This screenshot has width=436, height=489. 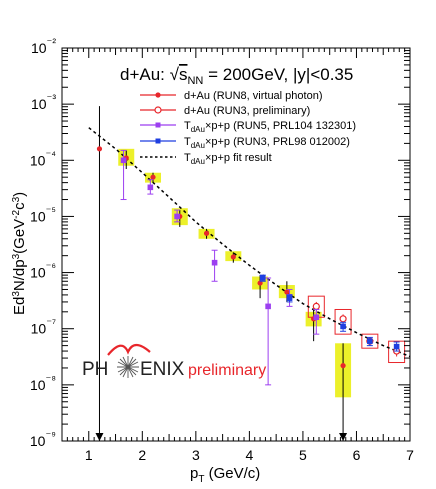 I want to click on legend-item-run8: d+Au (RUN8, virtual photon), so click(x=231, y=96).